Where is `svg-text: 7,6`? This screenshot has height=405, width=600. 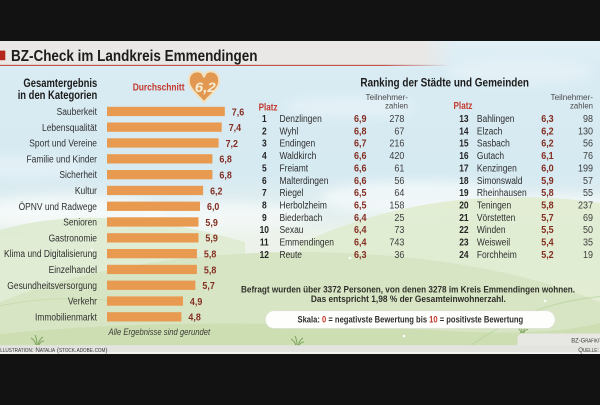 svg-text: 7,6 is located at coordinates (238, 112).